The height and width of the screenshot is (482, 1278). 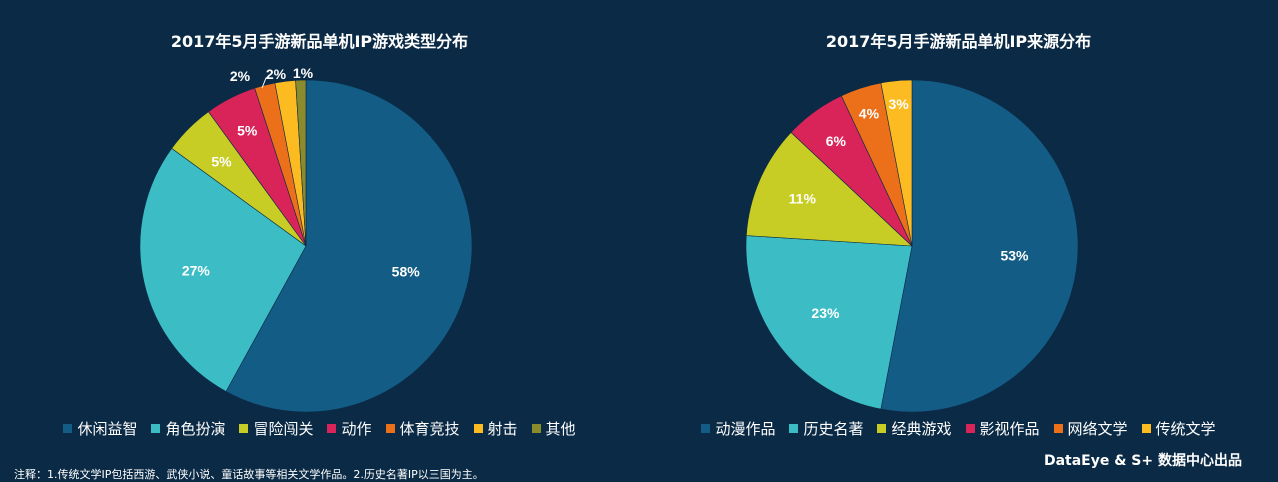 I want to click on legend-label: 冒险闯关, so click(x=283, y=429).